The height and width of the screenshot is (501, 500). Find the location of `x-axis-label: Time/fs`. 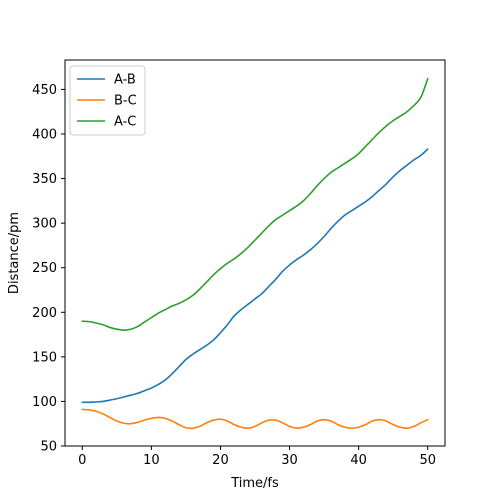

x-axis-label: Time/fs is located at coordinates (254, 483).